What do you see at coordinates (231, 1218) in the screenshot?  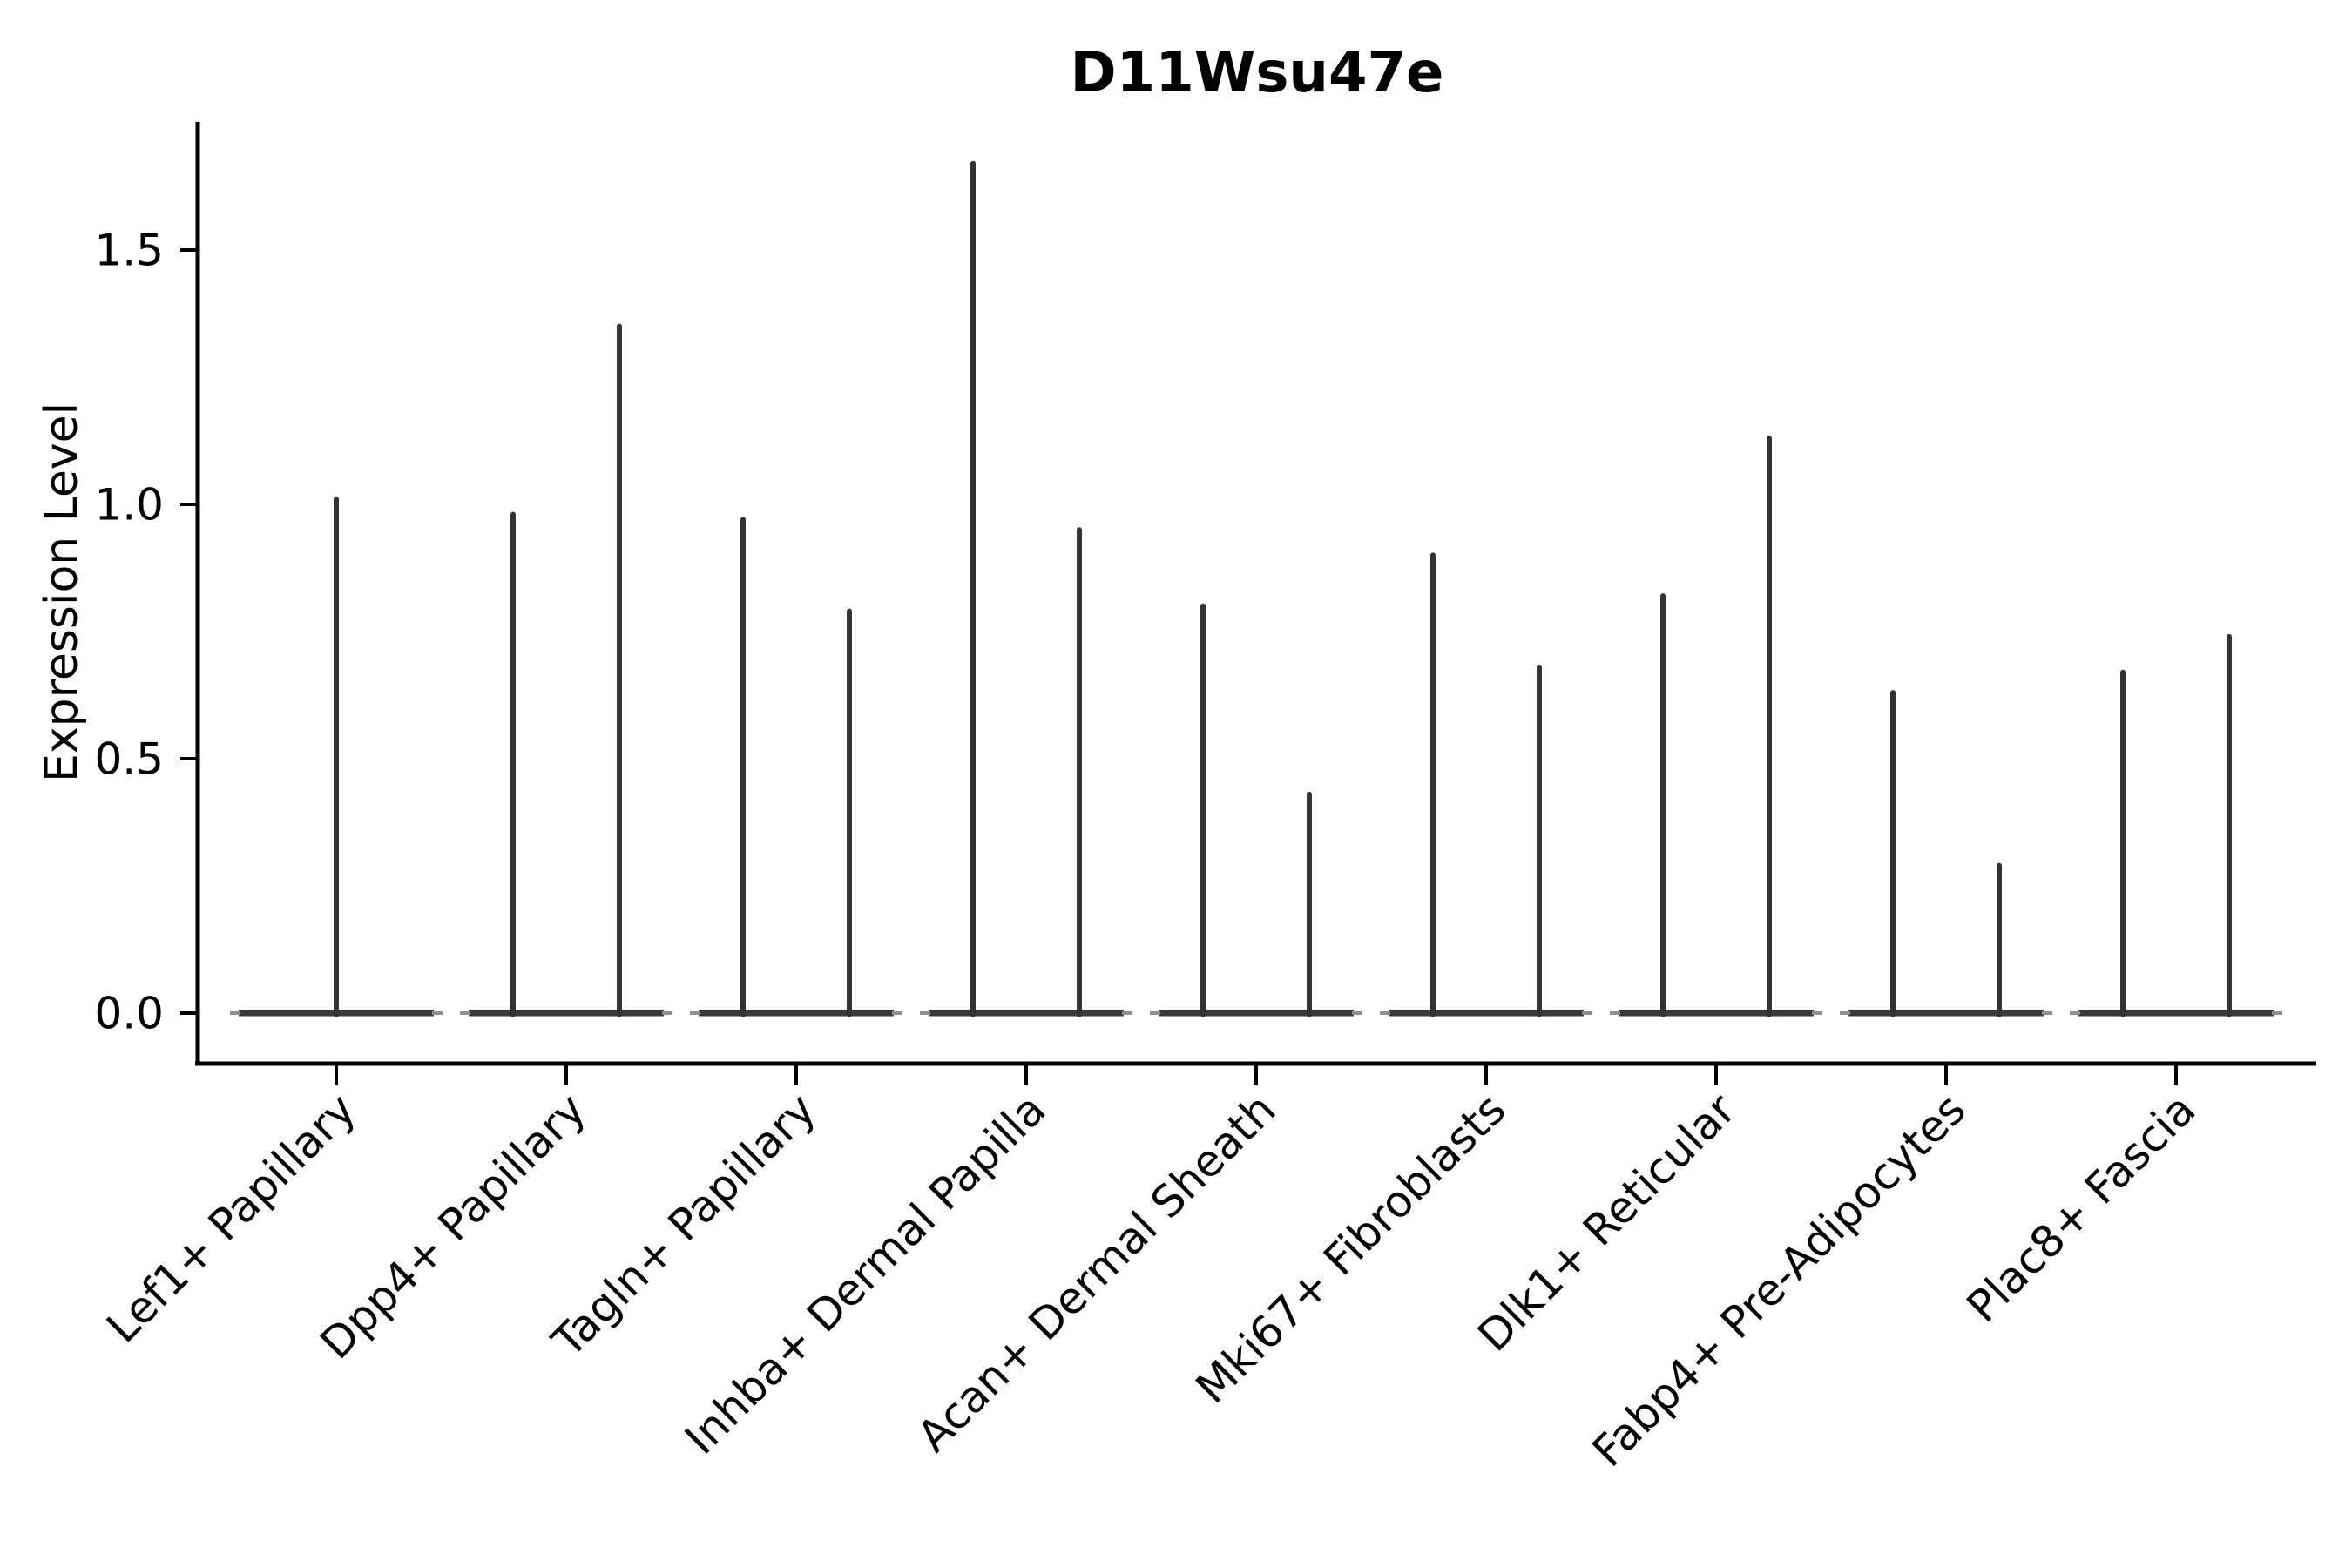 I see `x-tick-label: Lef1+ Papillary` at bounding box center [231, 1218].